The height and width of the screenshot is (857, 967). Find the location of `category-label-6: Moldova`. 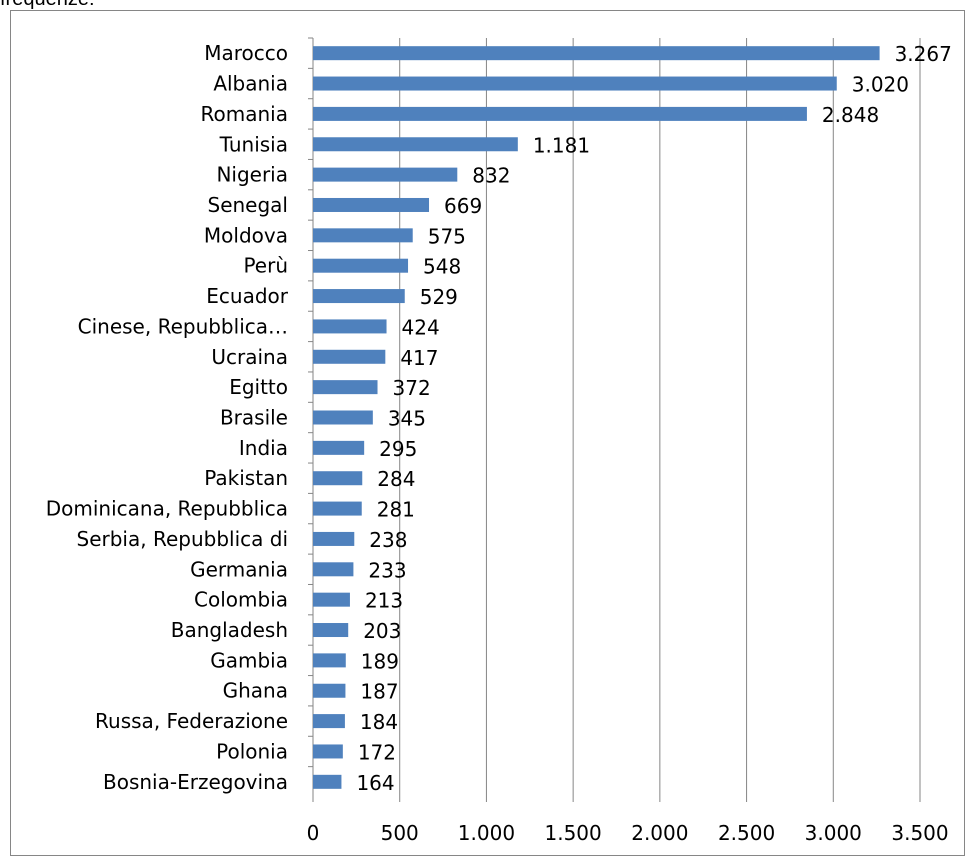

category-label-6: Moldova is located at coordinates (246, 235).